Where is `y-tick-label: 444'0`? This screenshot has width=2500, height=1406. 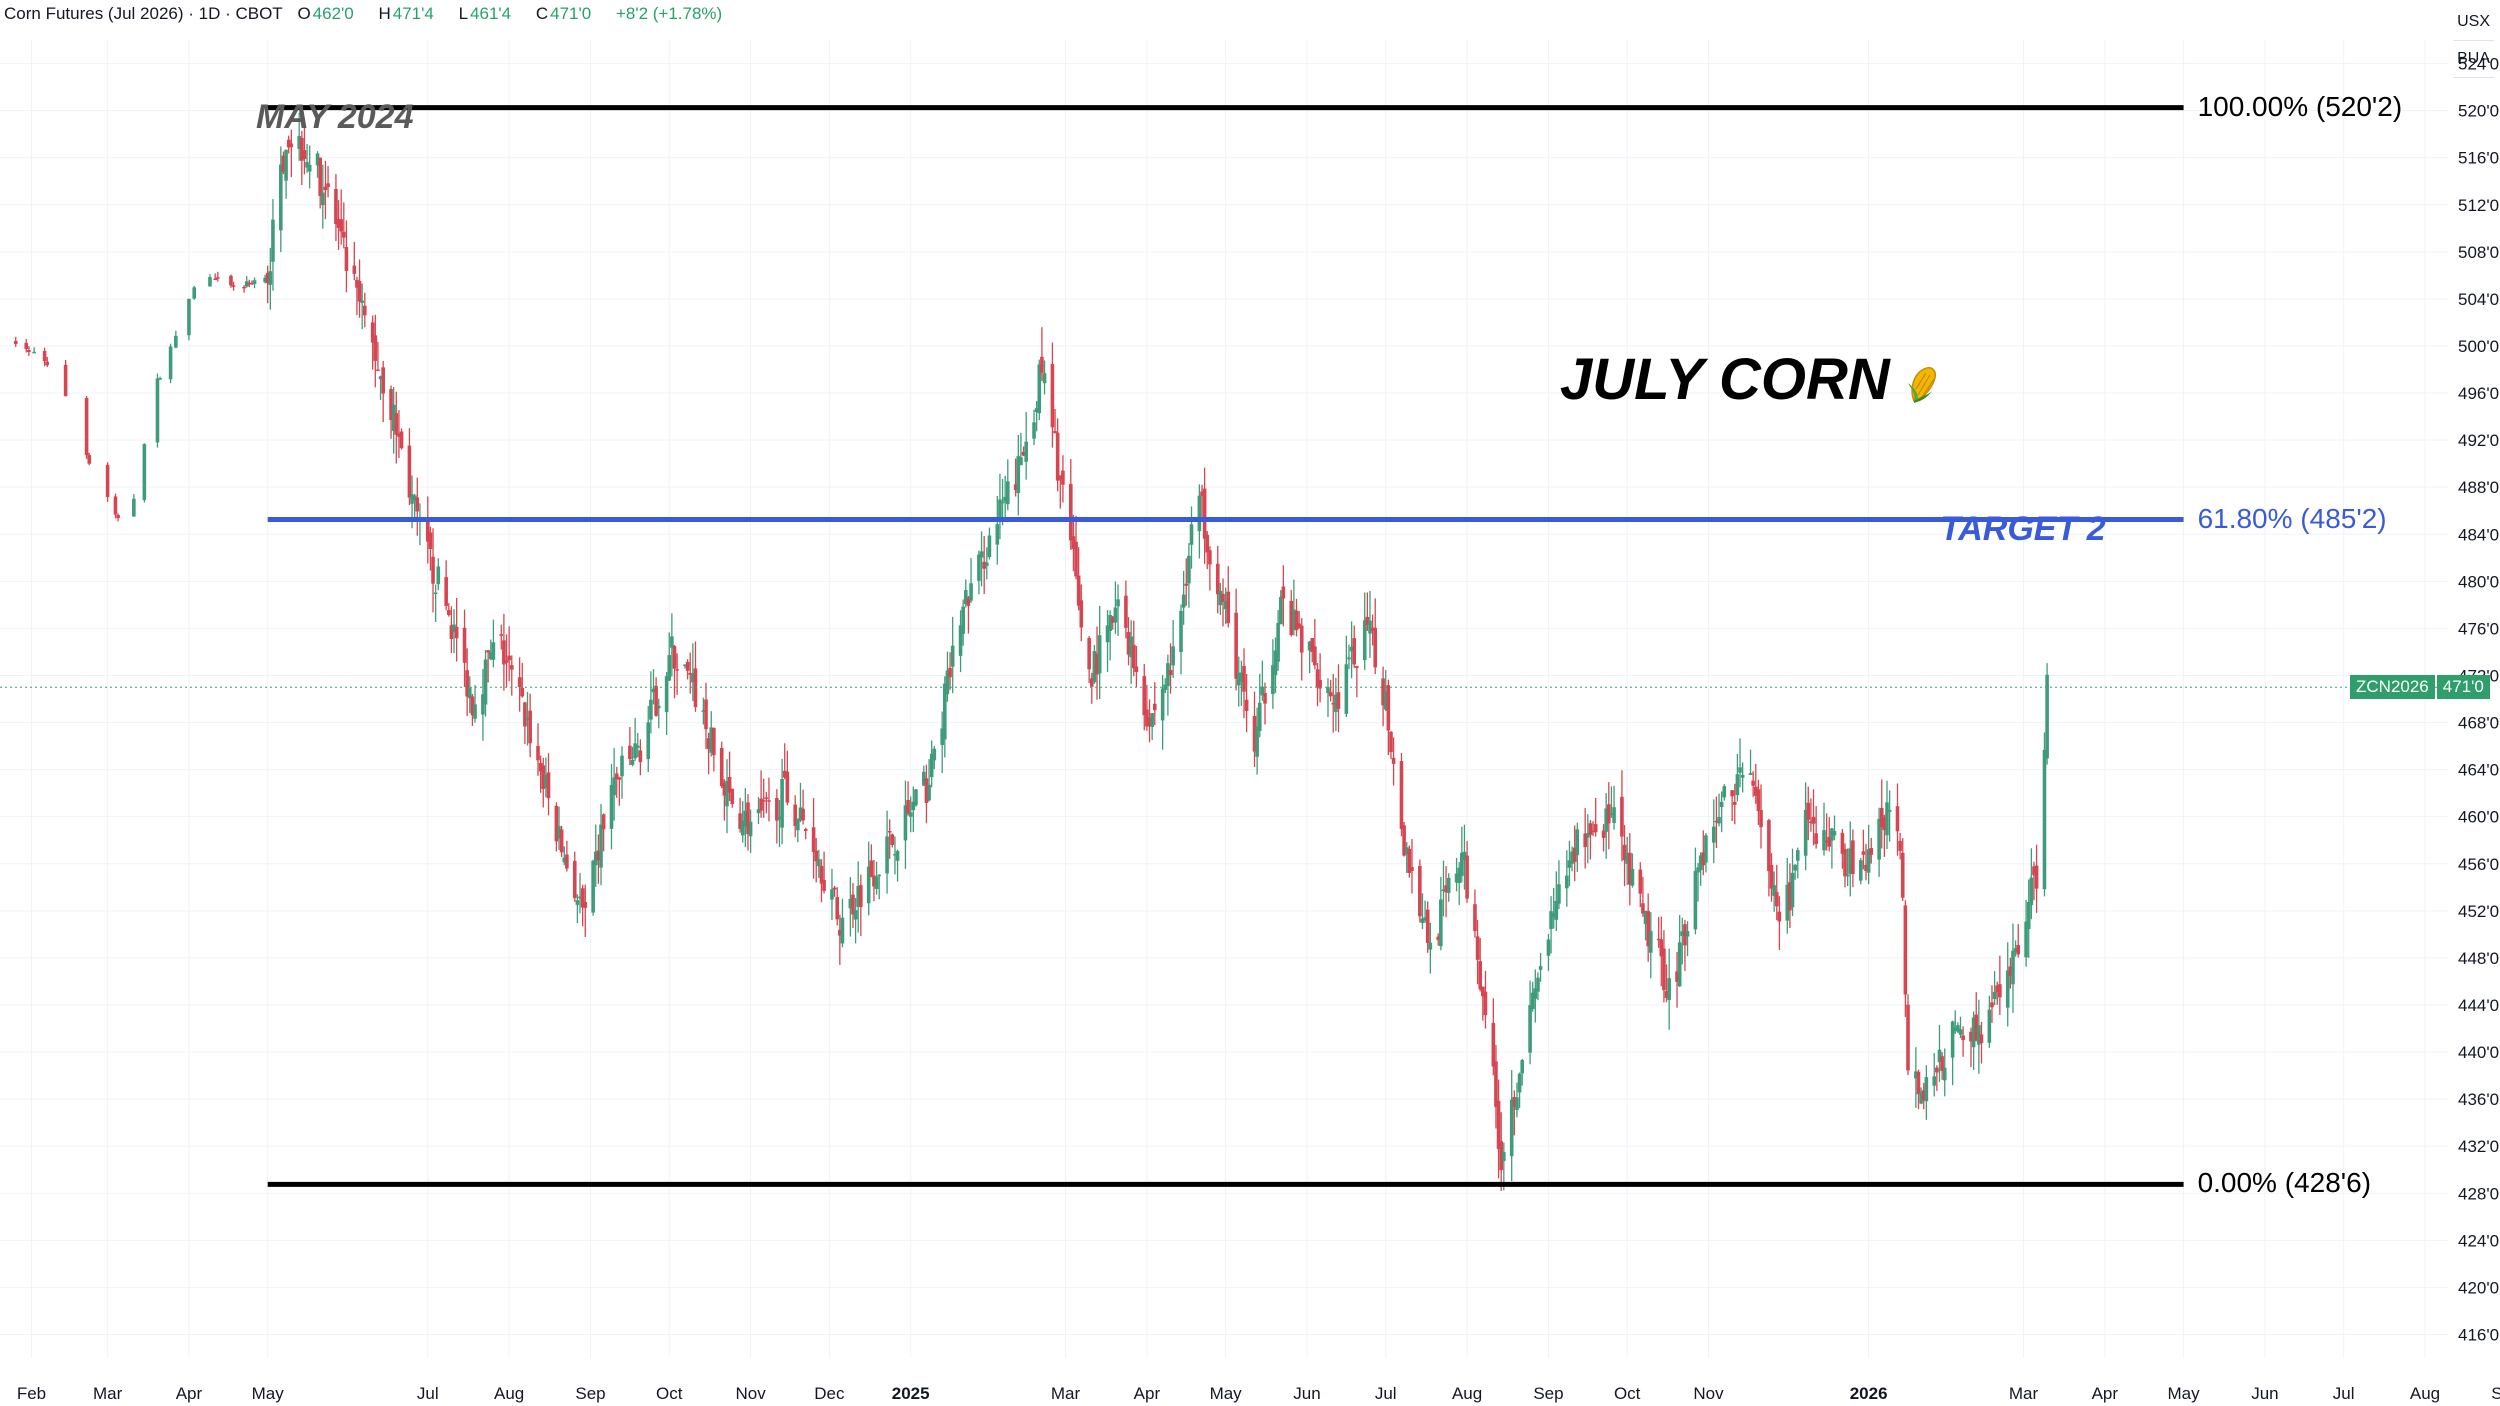
y-tick-label: 444'0 is located at coordinates (2478, 1005).